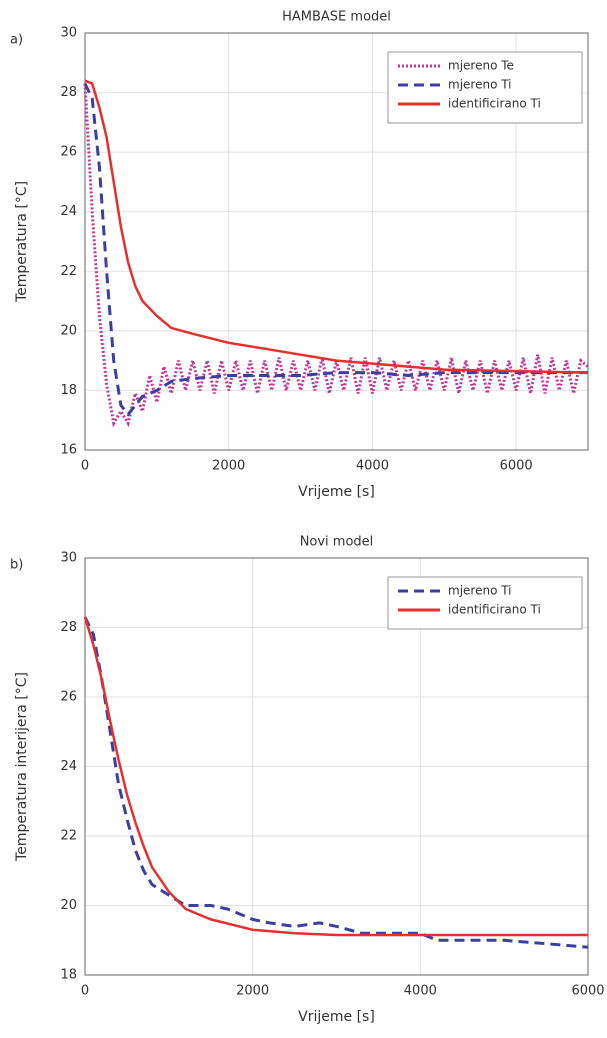 This screenshot has height=1038, width=607. What do you see at coordinates (16, 565) in the screenshot?
I see `panel-label: b)` at bounding box center [16, 565].